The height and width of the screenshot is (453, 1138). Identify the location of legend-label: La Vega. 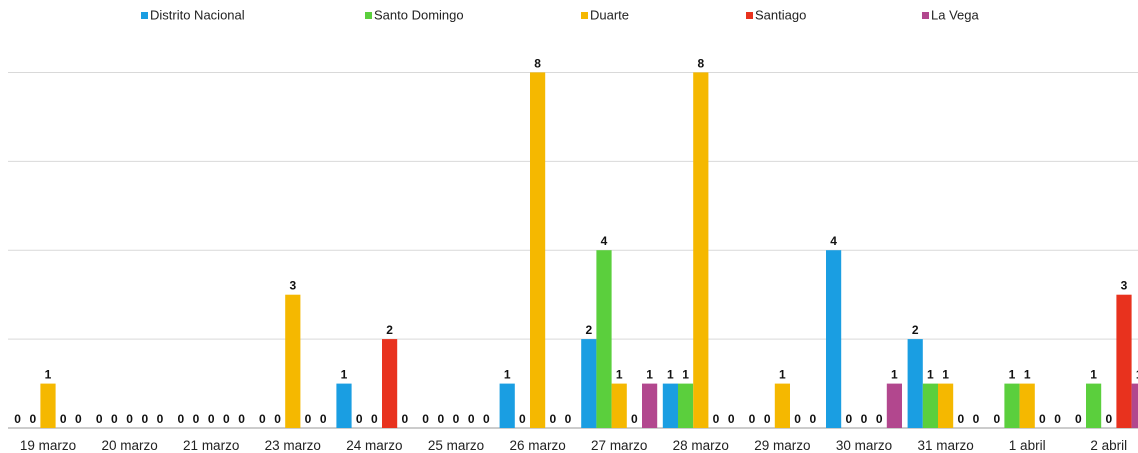
(955, 15).